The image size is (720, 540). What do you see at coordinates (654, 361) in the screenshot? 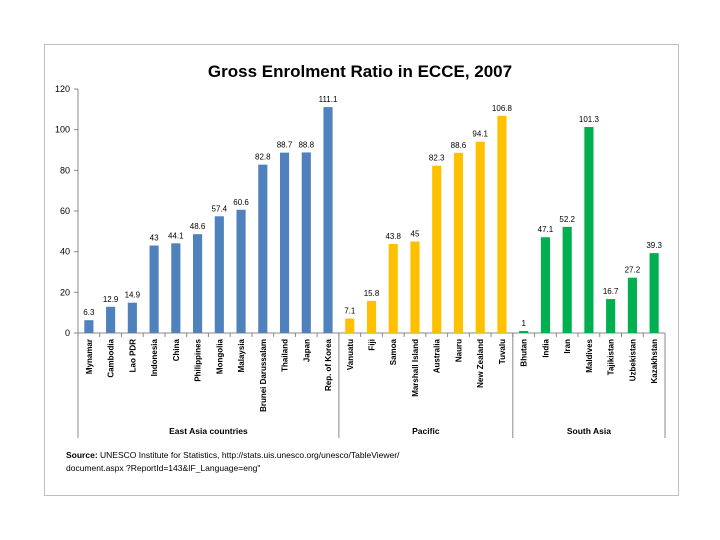
I see `category-label: Kazakhstan` at bounding box center [654, 361].